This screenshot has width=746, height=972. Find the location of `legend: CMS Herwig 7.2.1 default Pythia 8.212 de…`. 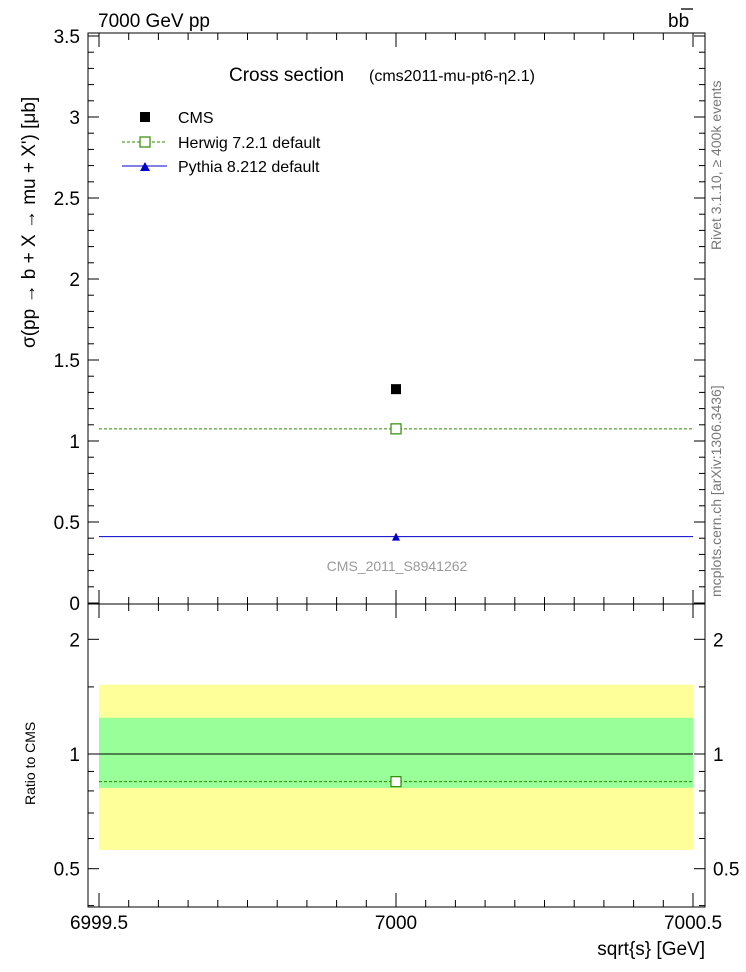

legend: CMS Herwig 7.2.1 default Pythia 8.212 de… is located at coordinates (221, 143).